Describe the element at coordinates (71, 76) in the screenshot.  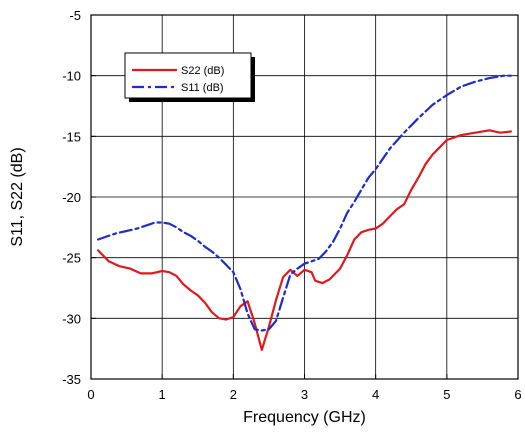
I see `y-tick-label: -10` at that location.